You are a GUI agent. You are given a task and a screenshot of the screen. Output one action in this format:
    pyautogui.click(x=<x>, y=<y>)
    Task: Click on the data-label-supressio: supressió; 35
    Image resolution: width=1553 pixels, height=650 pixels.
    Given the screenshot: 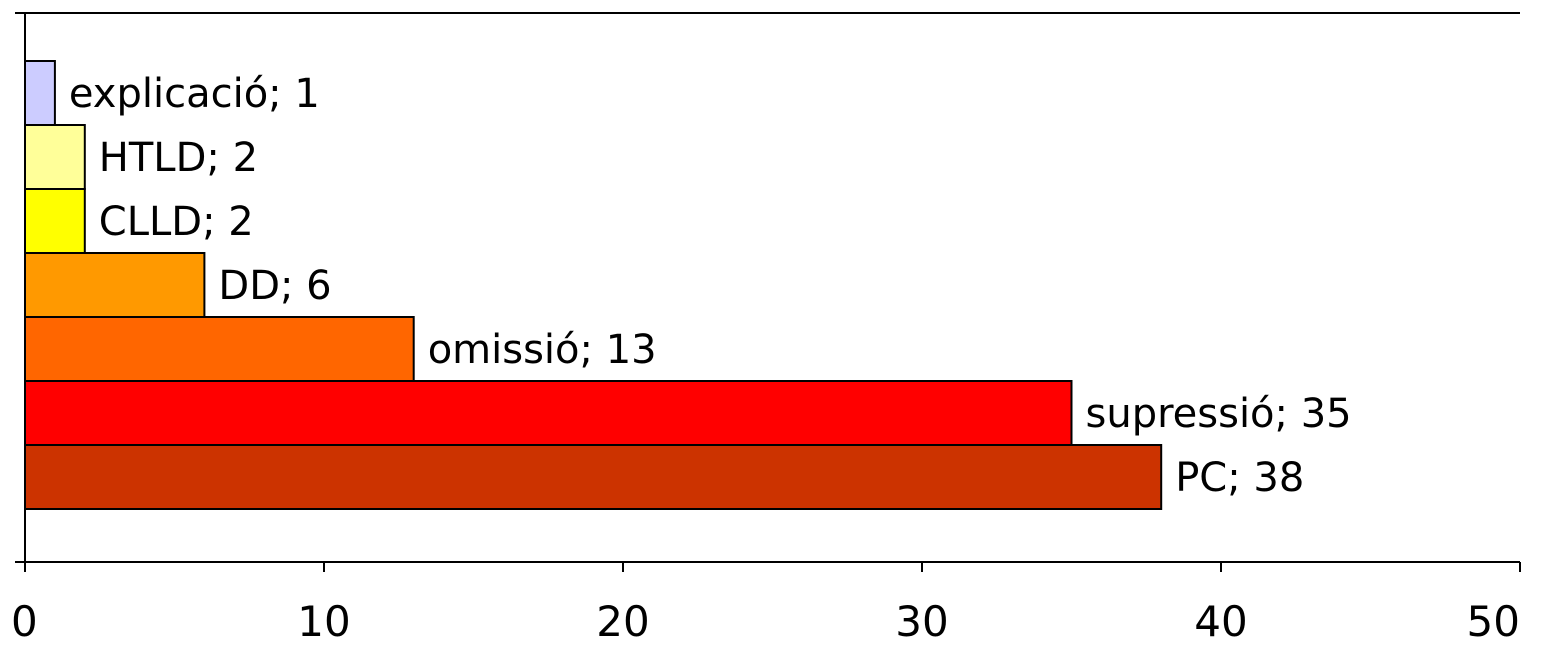 What is the action you would take?
    pyautogui.click(x=1219, y=414)
    